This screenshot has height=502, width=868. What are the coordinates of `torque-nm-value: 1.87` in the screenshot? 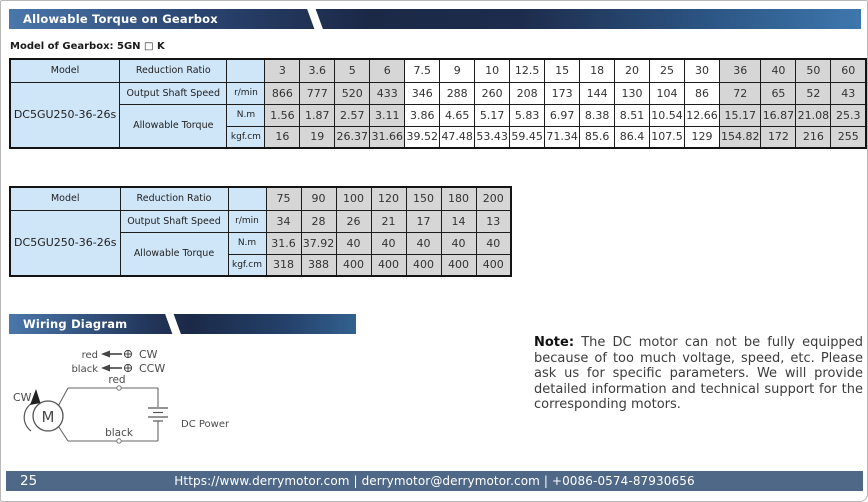 It's located at (317, 115).